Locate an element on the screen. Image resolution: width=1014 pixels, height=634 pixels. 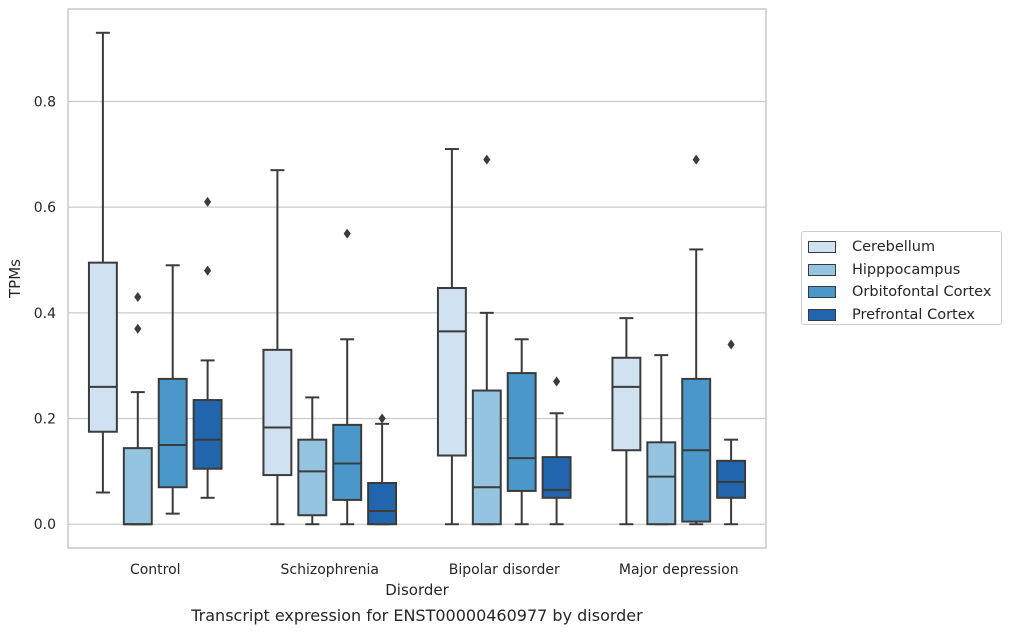
legend-item: Orbitofontal Cortex is located at coordinates (904, 292).